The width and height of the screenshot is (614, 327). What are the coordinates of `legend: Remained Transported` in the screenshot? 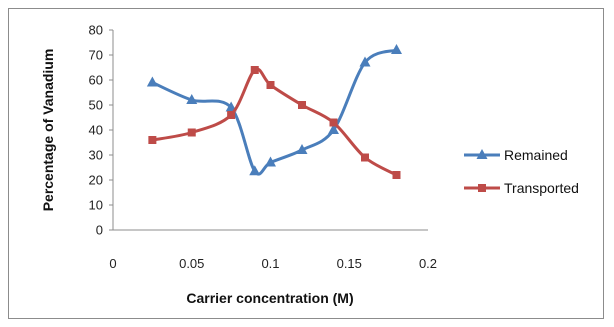 It's located at (521, 171).